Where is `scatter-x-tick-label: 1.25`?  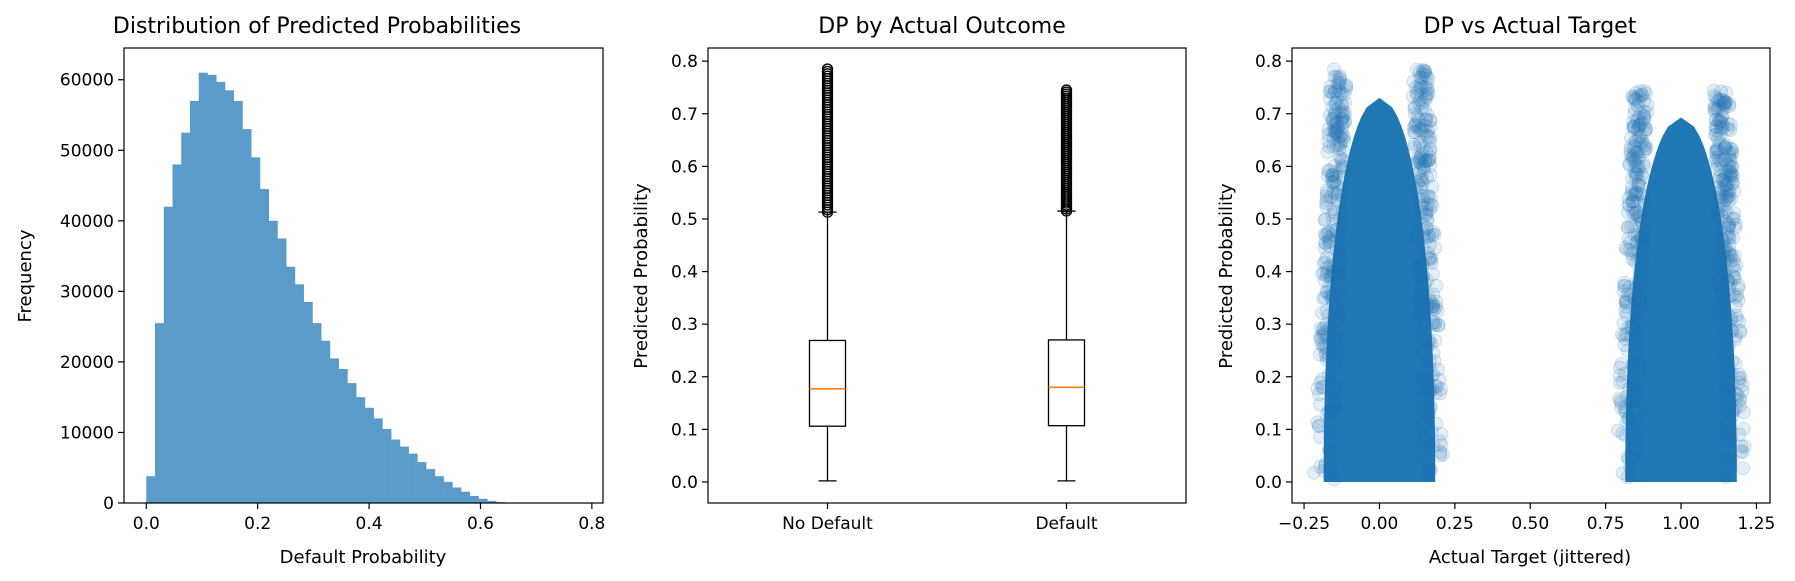 scatter-x-tick-label: 1.25 is located at coordinates (1756, 524).